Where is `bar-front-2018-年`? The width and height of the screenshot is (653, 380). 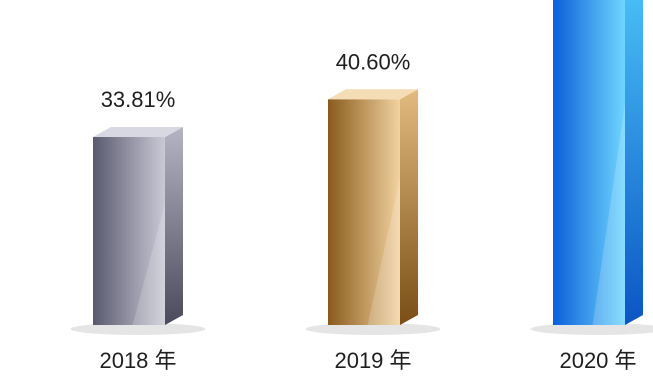 bar-front-2018-年 is located at coordinates (129, 231).